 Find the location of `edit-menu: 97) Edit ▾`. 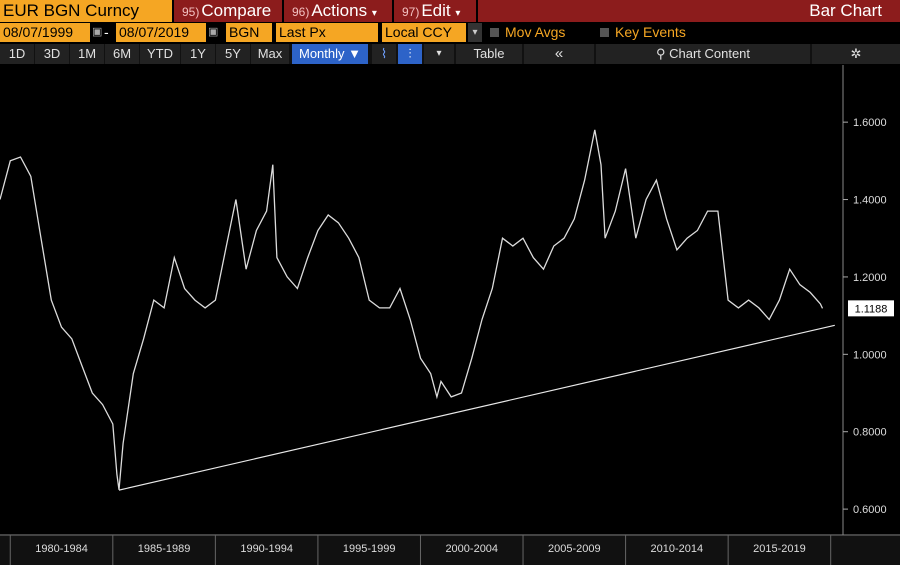

edit-menu: 97) Edit ▾ is located at coordinates (435, 11).